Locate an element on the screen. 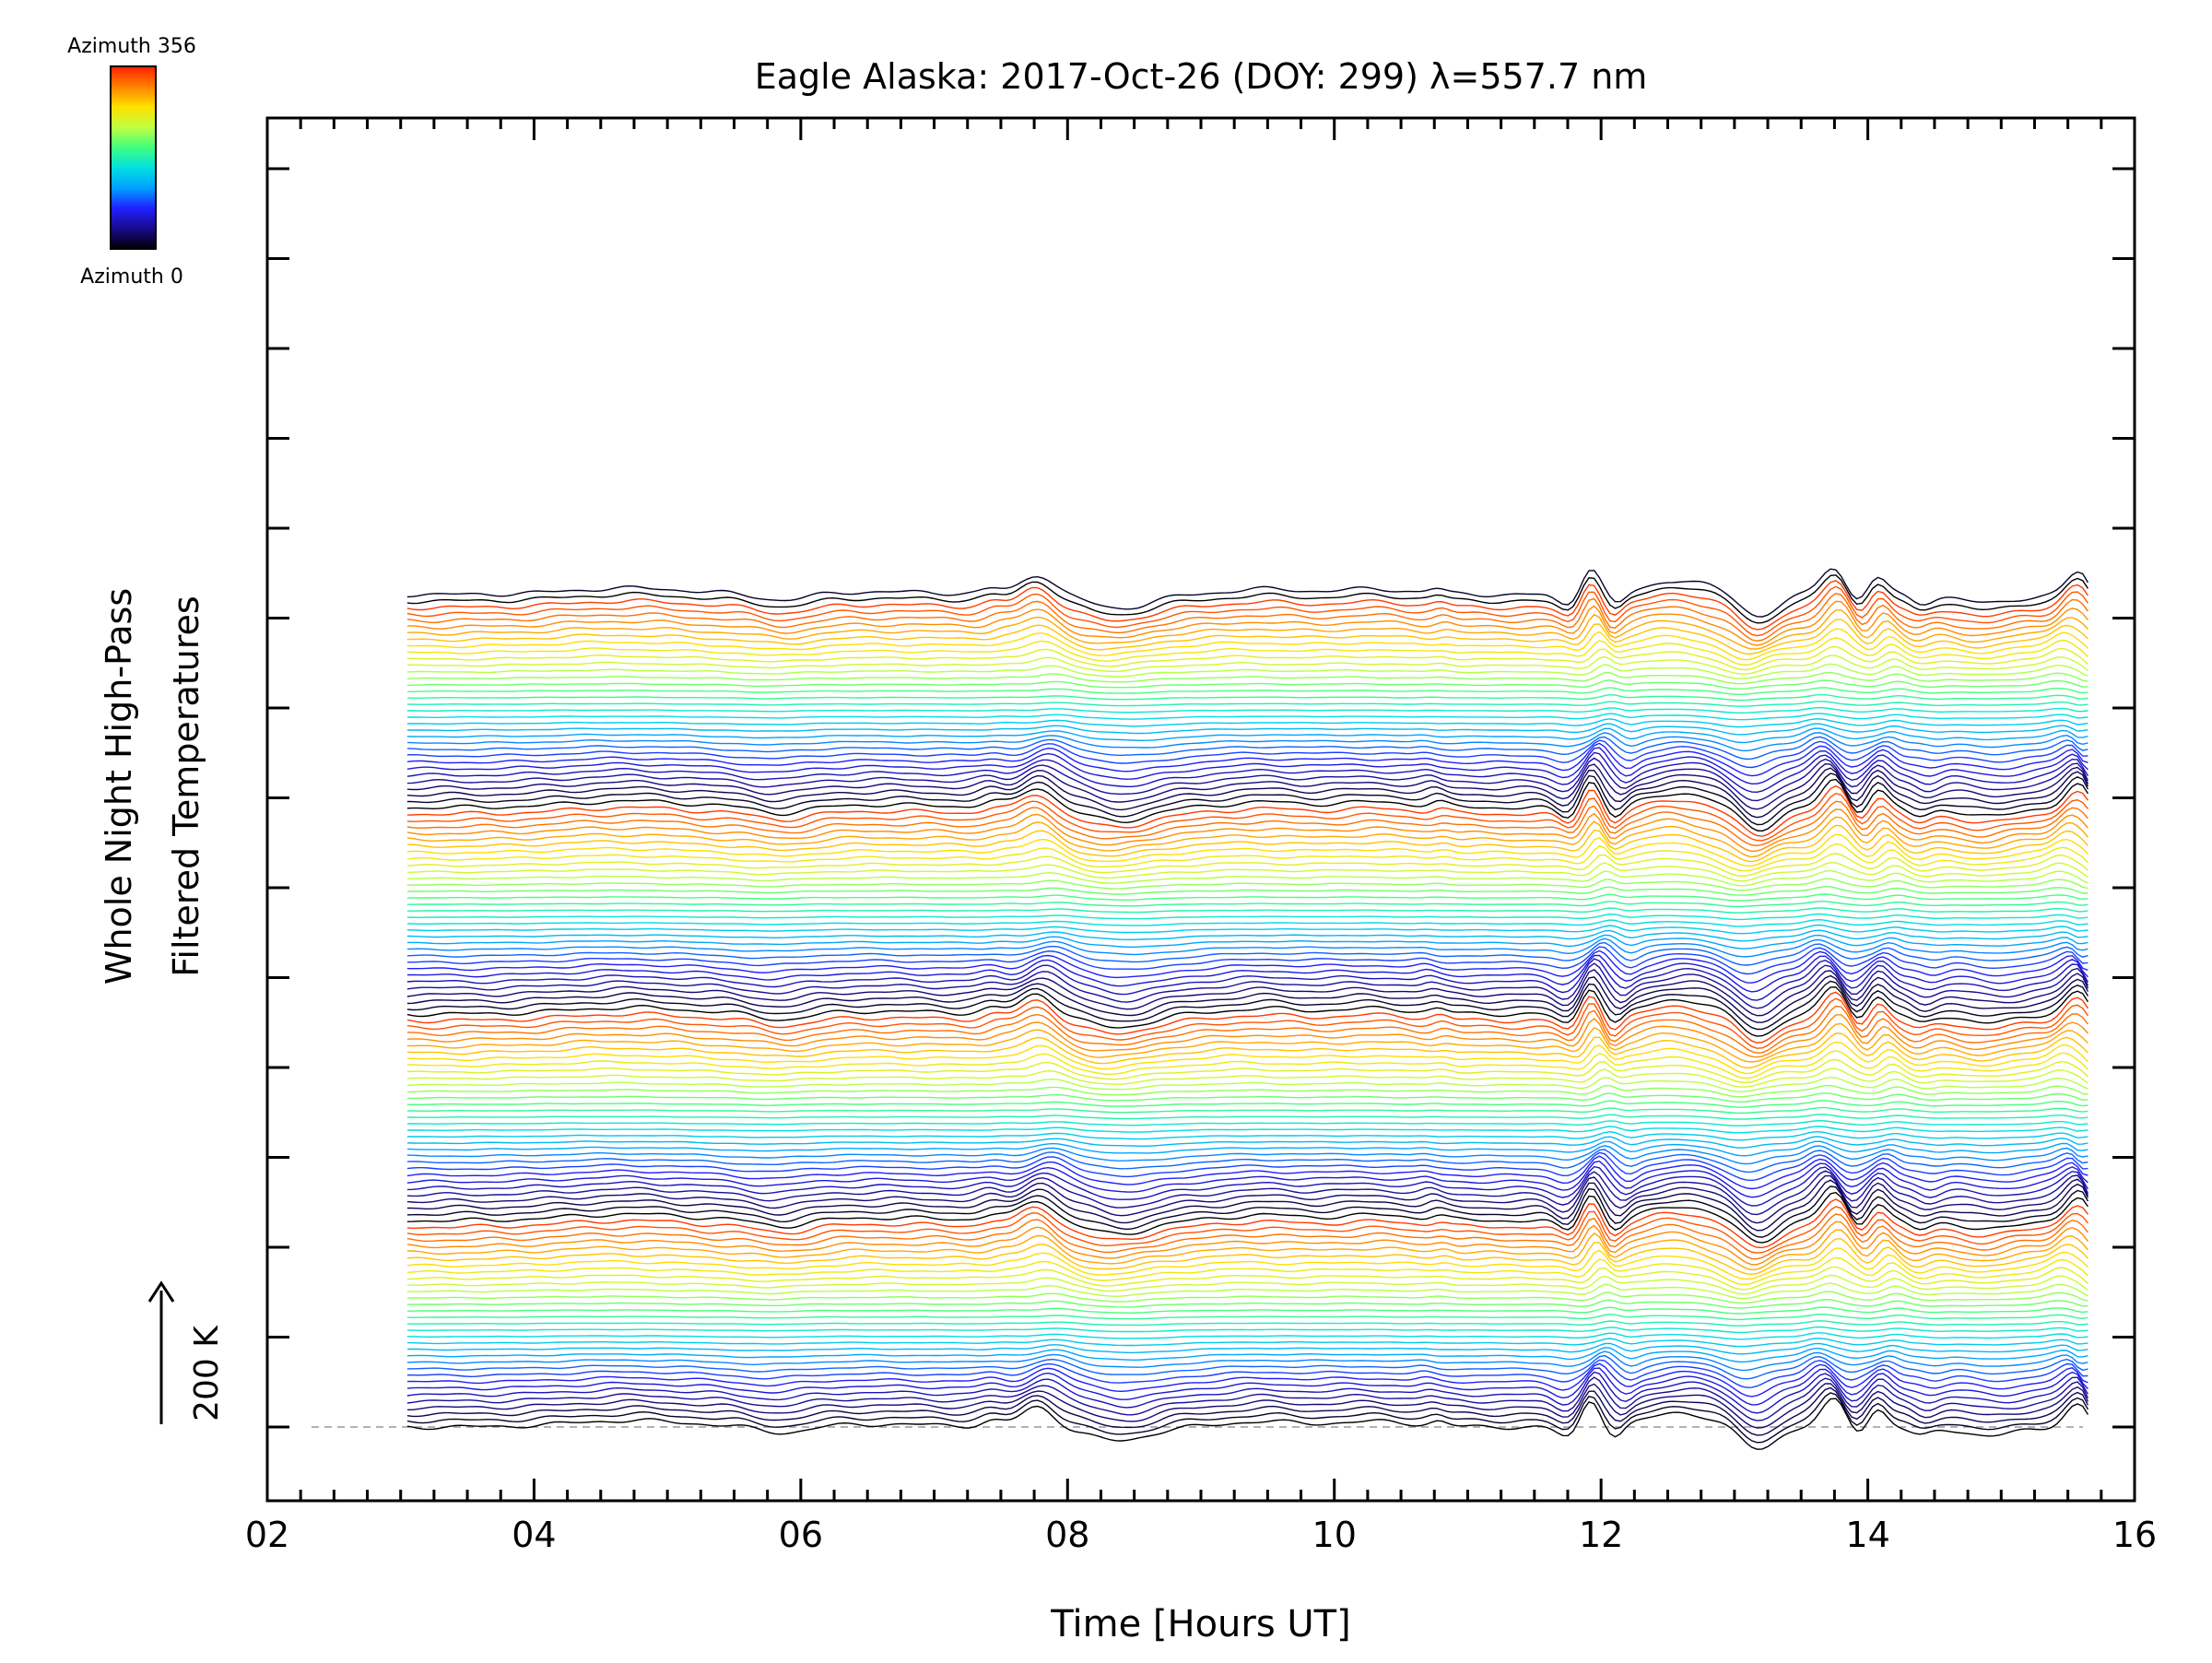  scale-bar-arrowhead is located at coordinates (161, 1291).